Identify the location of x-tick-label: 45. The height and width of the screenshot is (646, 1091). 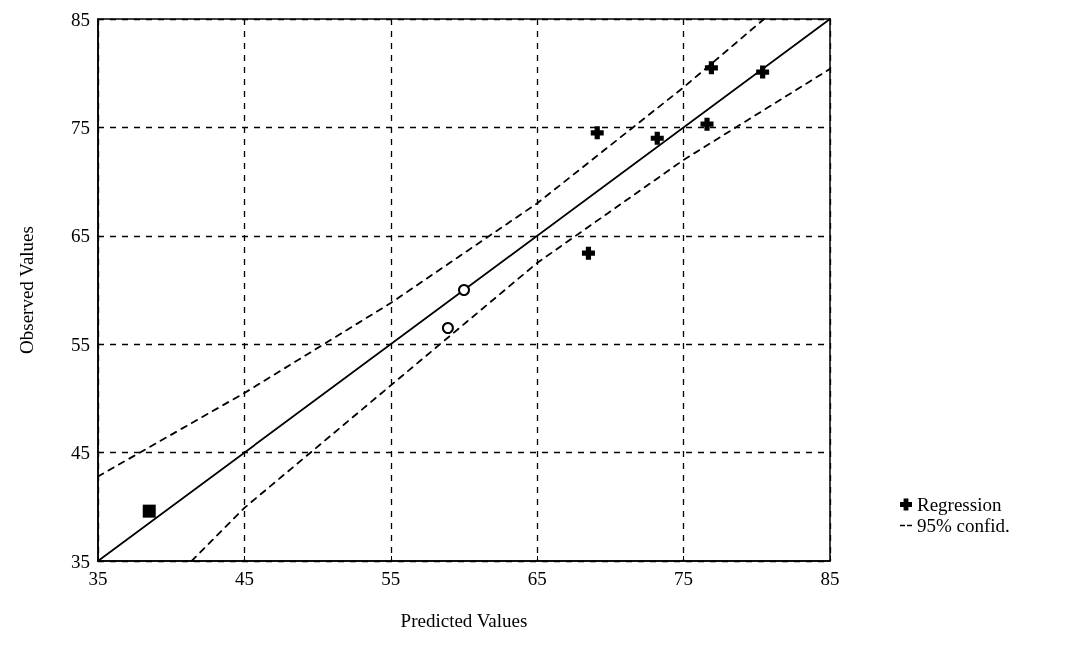
(244, 578).